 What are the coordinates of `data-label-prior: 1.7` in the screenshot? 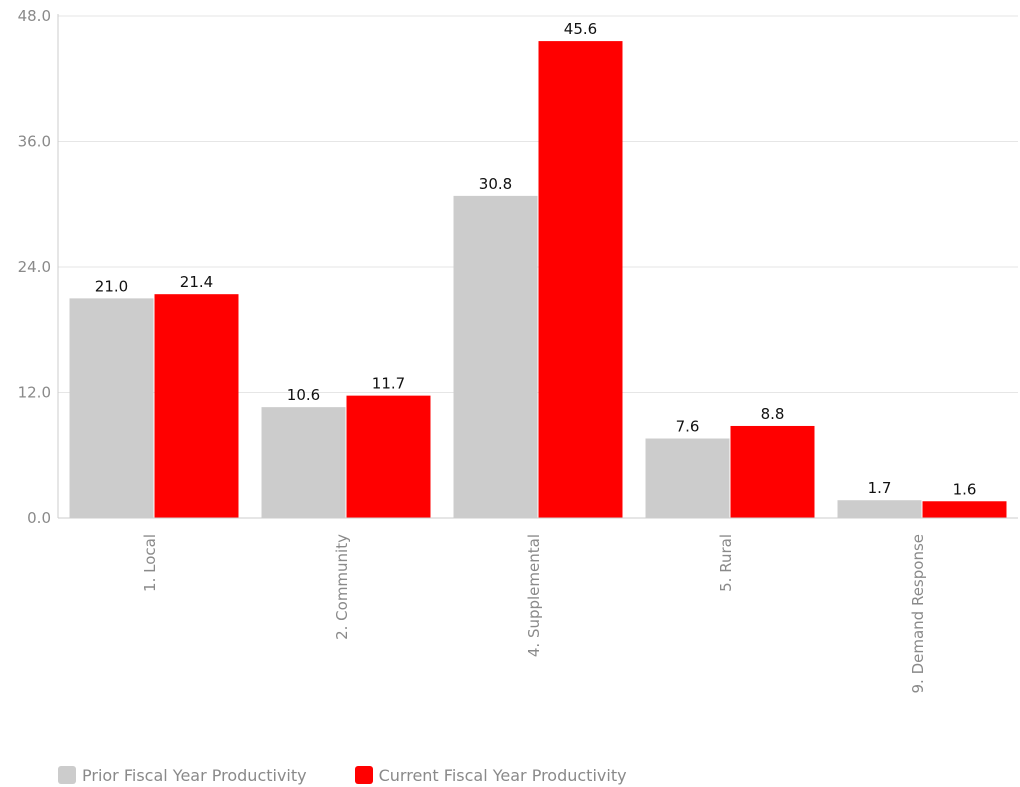 It's located at (880, 488).